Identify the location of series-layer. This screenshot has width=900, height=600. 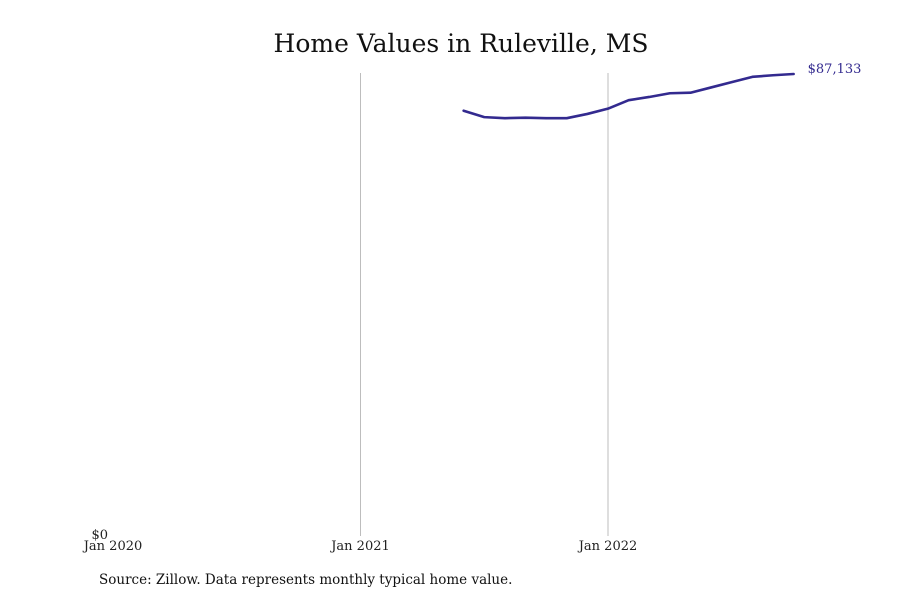
(628, 96).